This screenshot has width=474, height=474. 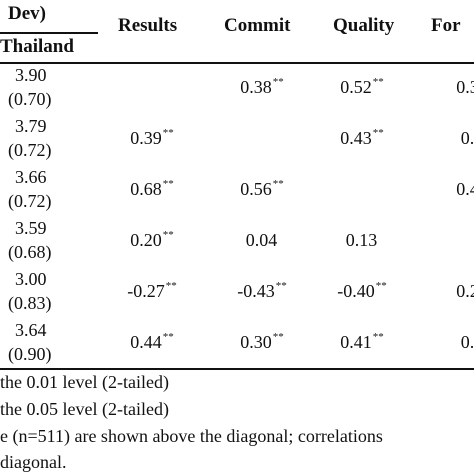 What do you see at coordinates (237, 369) in the screenshot?
I see `table-bottom-rule` at bounding box center [237, 369].